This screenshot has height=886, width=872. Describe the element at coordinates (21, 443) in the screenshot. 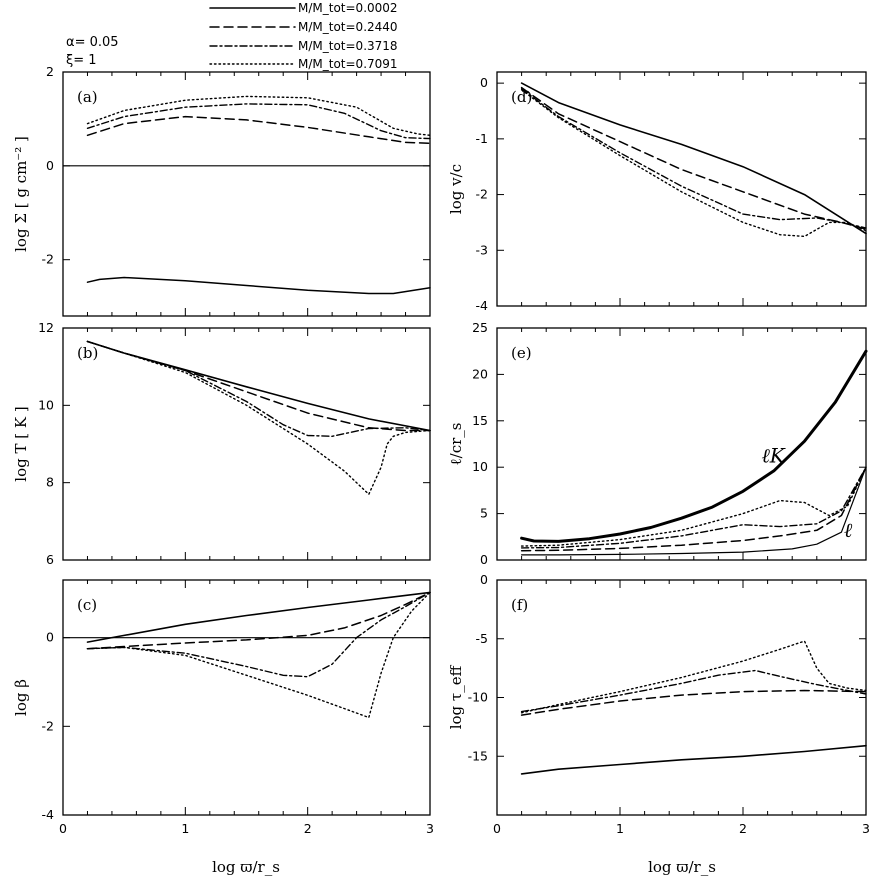

I see `y-axis-label: log T [ K ]` at that location.